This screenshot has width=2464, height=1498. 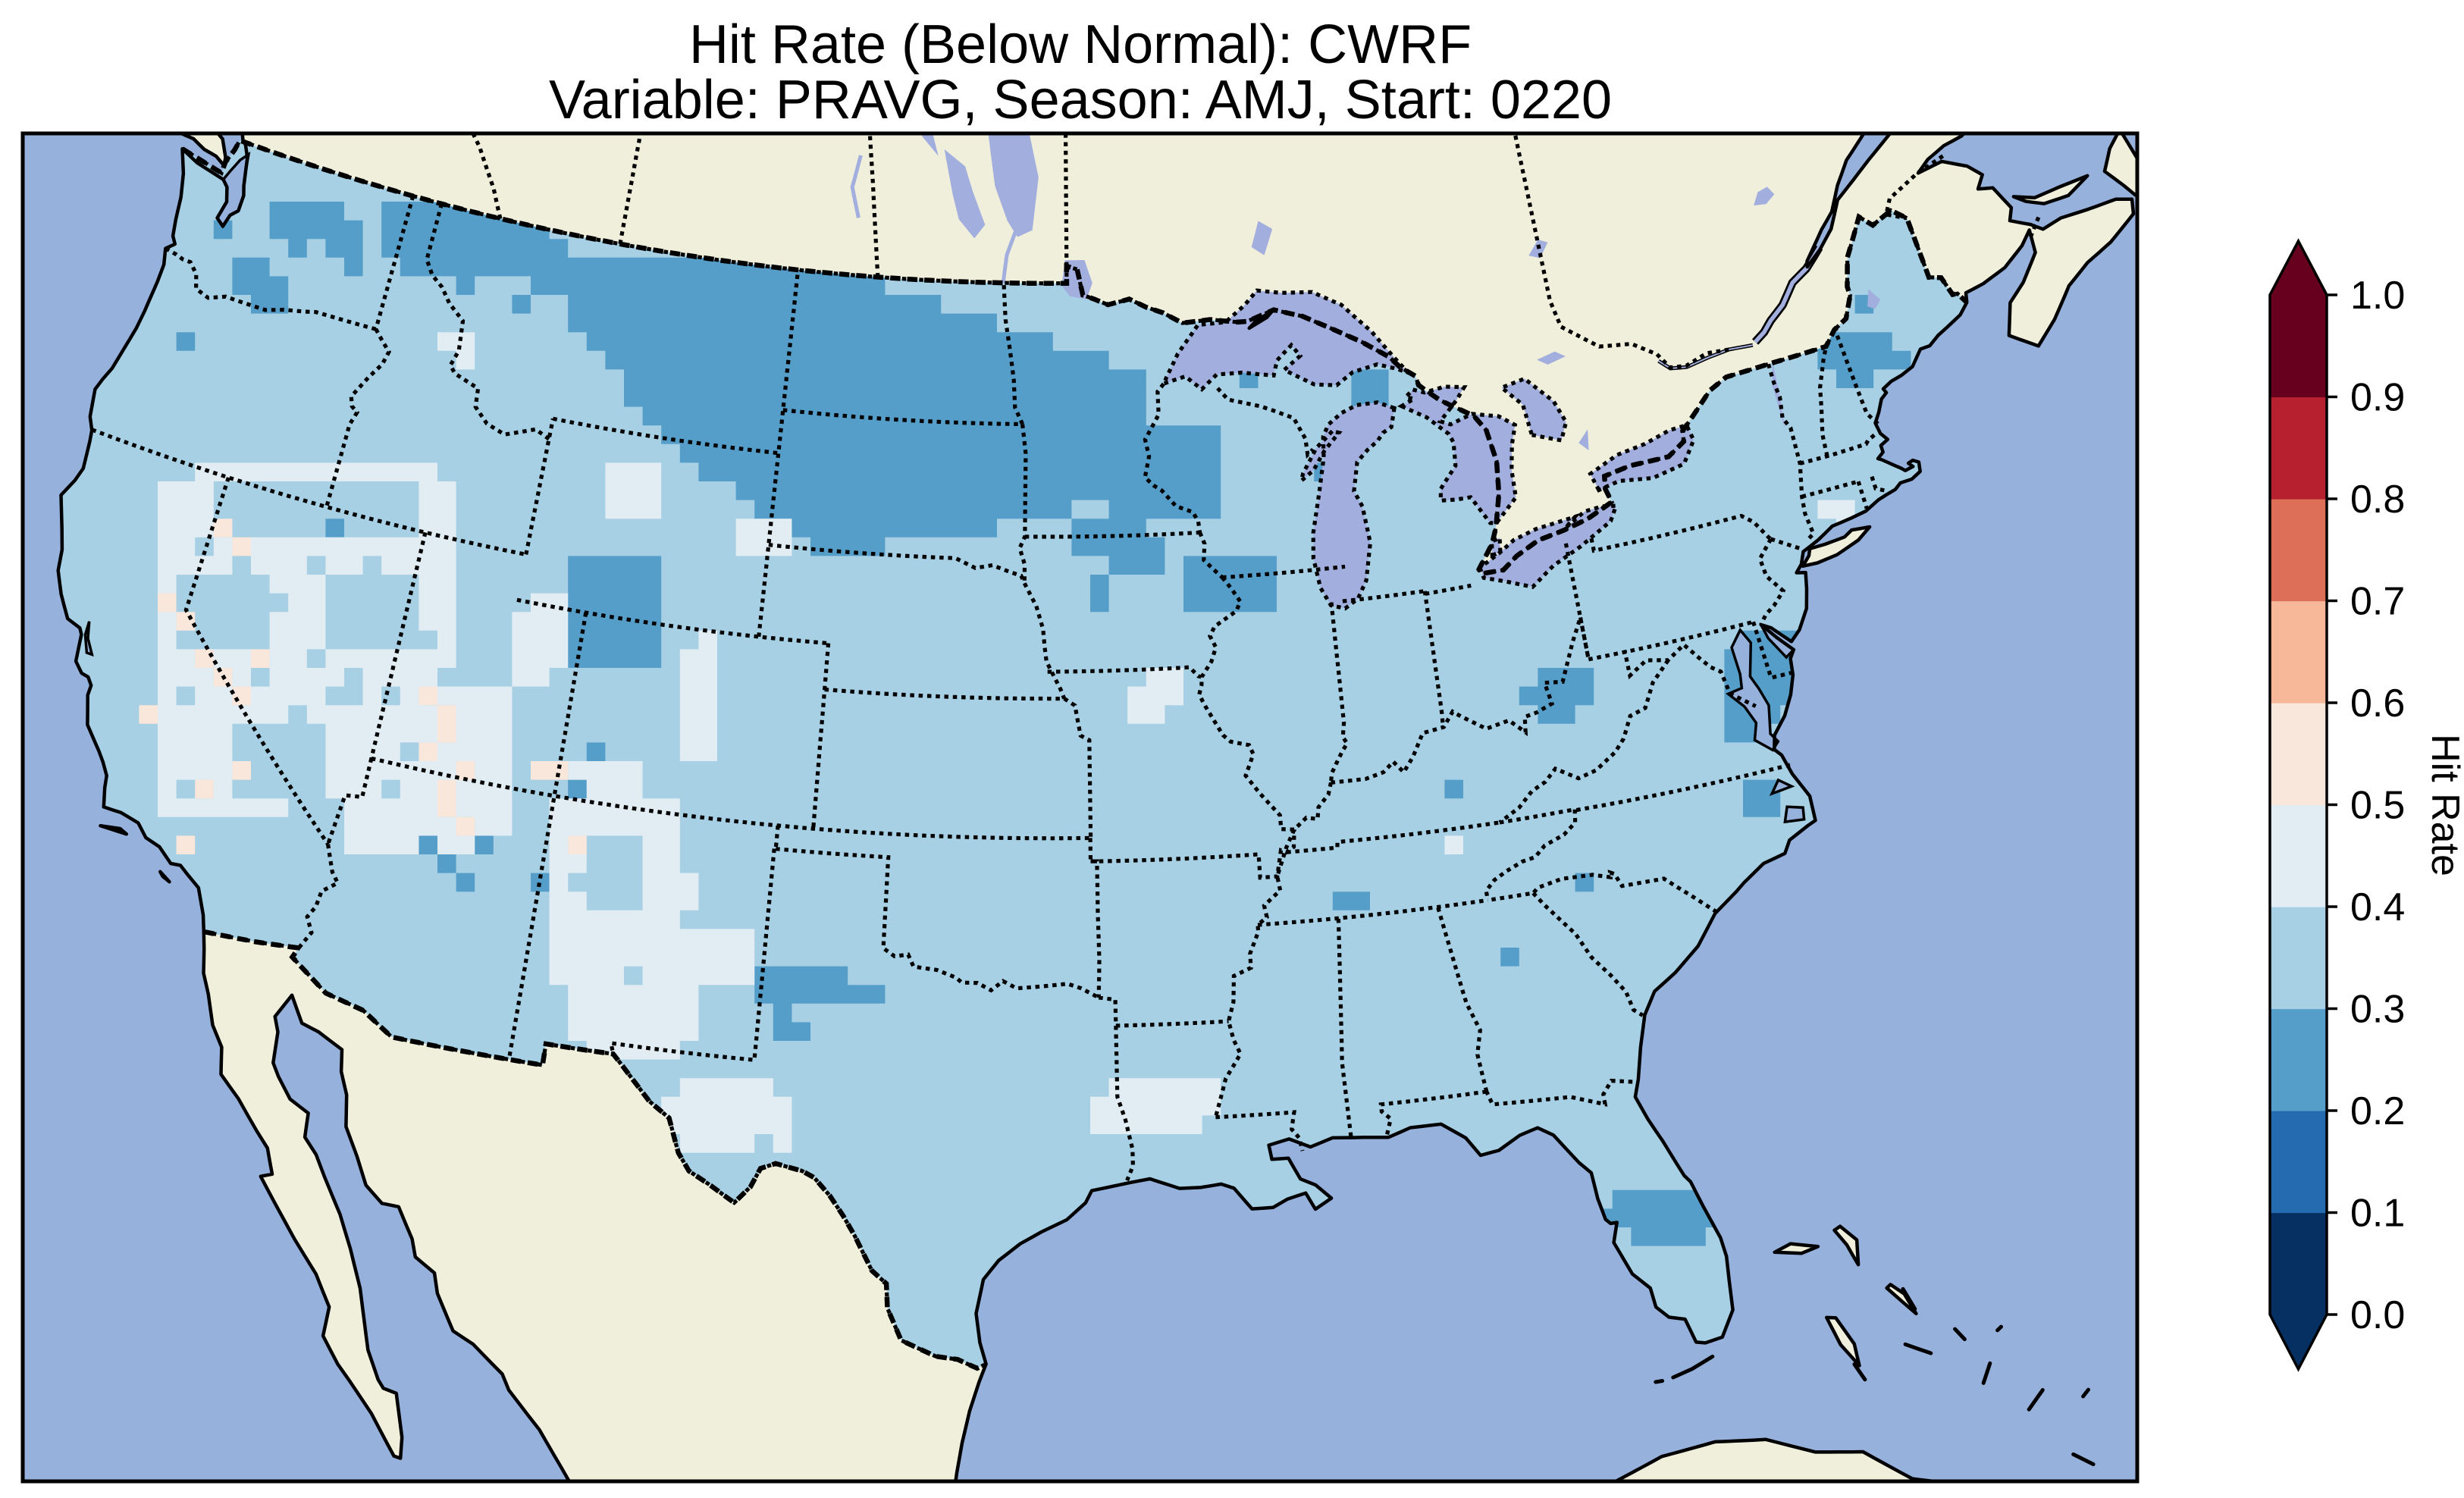 What do you see at coordinates (2444, 805) in the screenshot?
I see `svg-text: Hit Rate` at bounding box center [2444, 805].